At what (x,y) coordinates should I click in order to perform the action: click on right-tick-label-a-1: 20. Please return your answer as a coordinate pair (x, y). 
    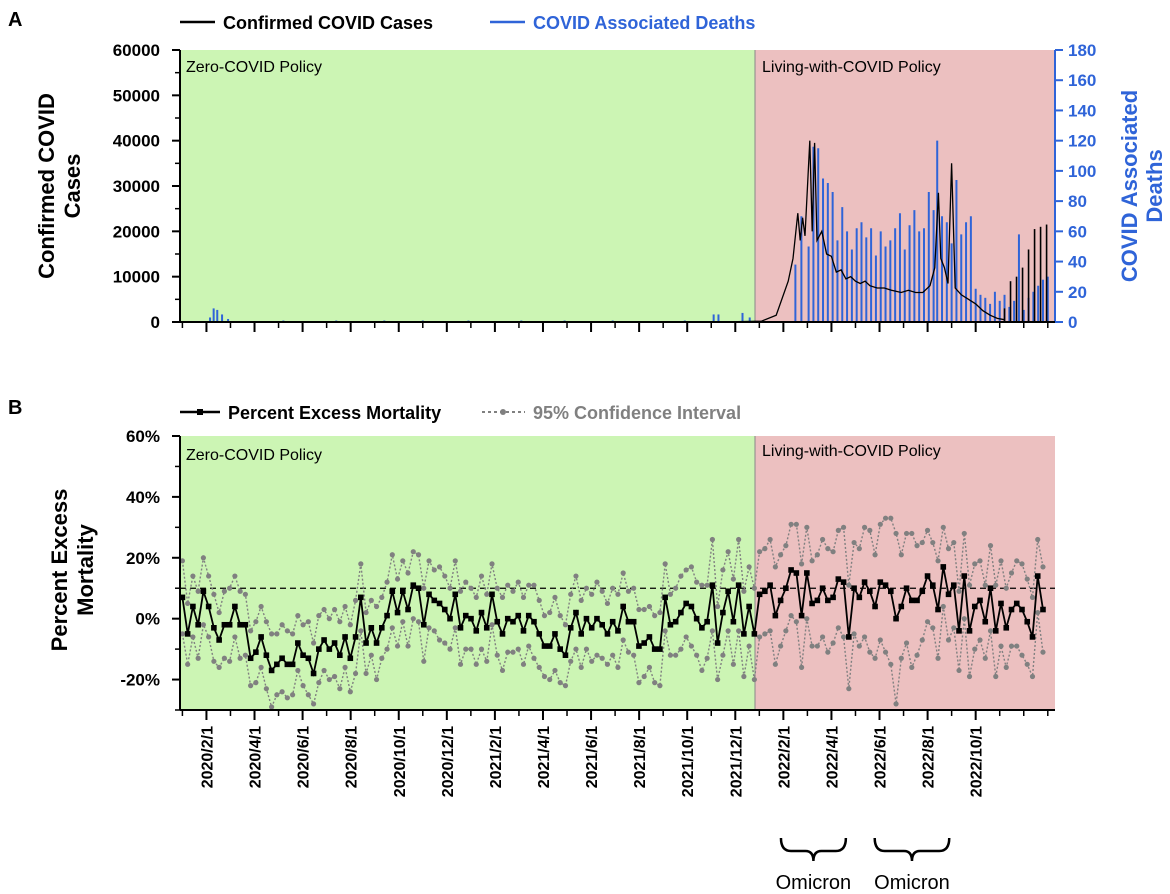
    Looking at the image, I should click on (1077, 292).